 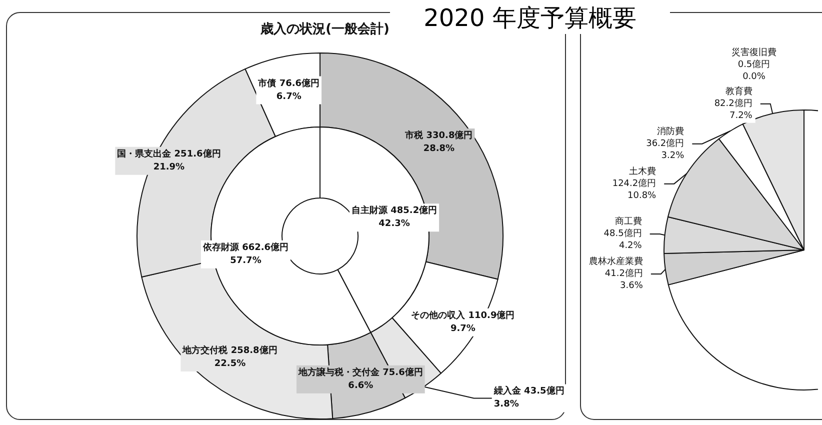 I want to click on slice-label: 依存財源 662.6億円 57.7%, so click(x=245, y=254).